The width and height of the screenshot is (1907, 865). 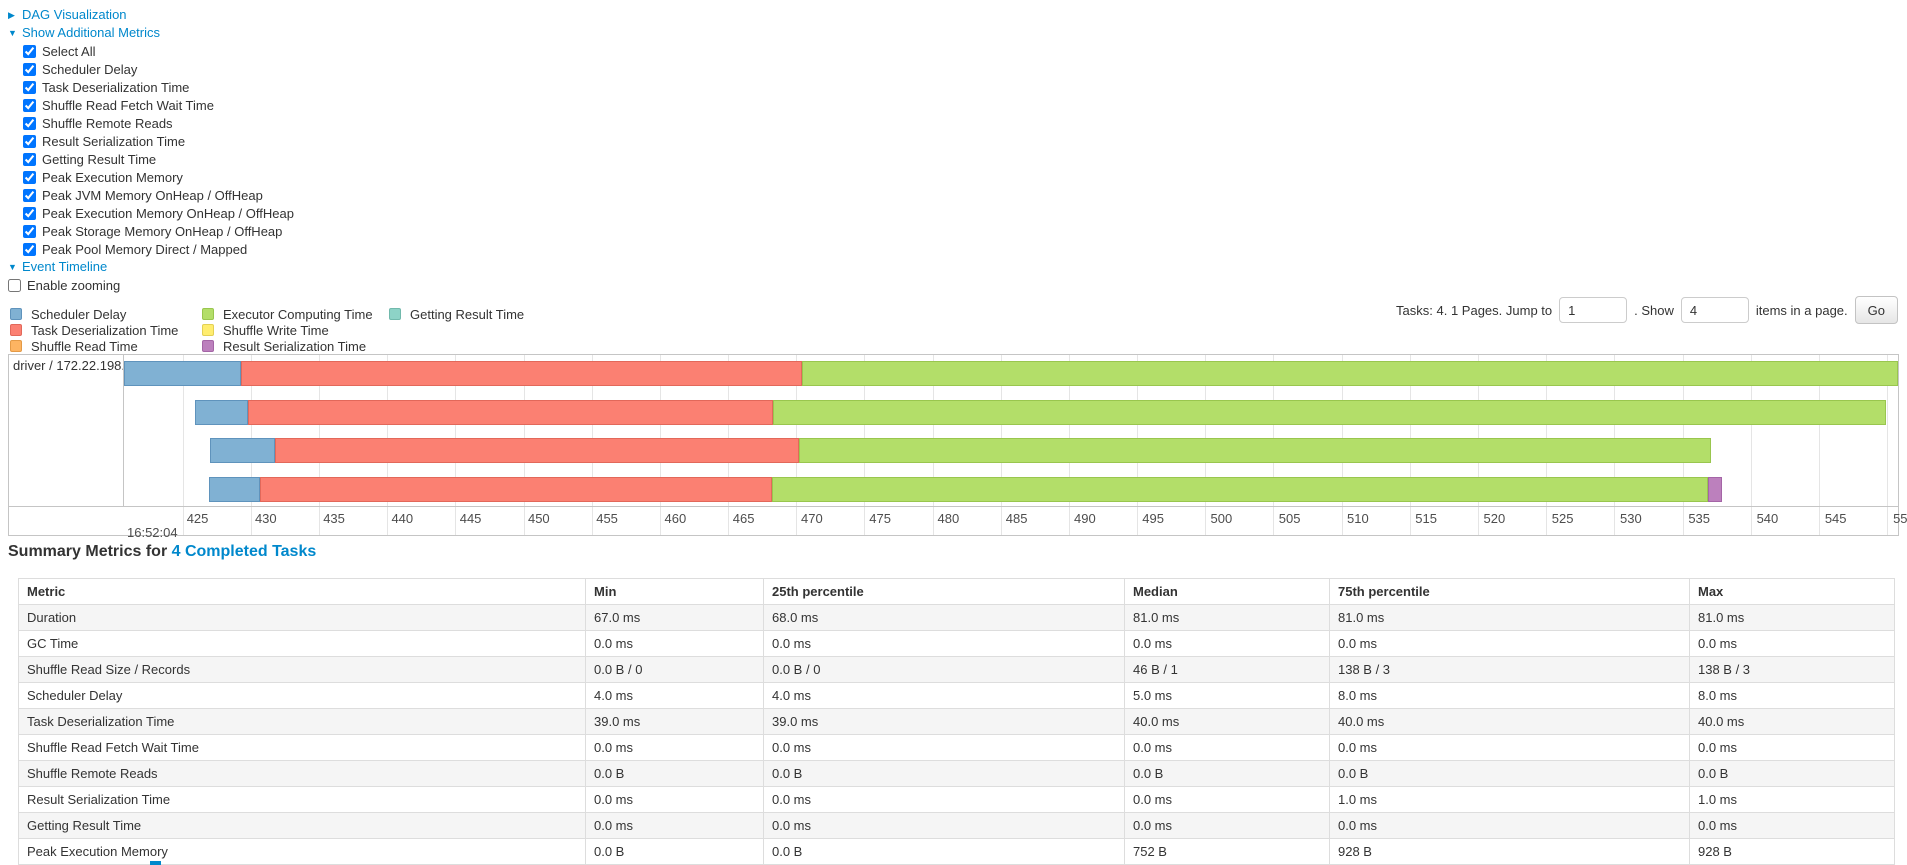 I want to click on timeline-axis-line, so click(x=953, y=506).